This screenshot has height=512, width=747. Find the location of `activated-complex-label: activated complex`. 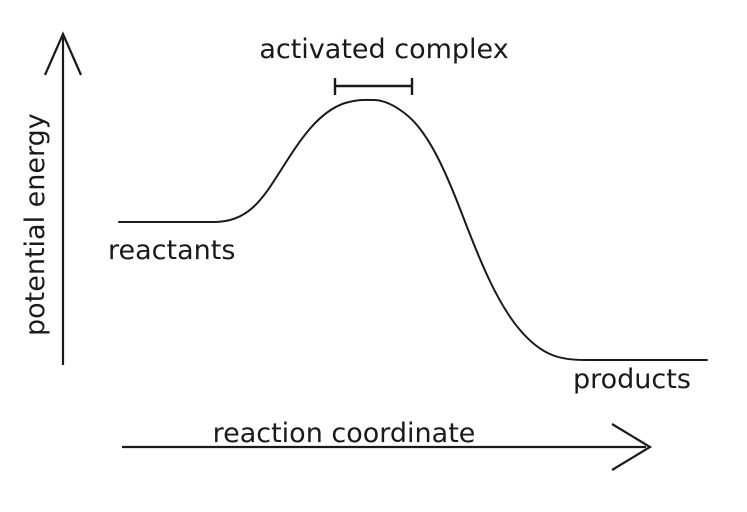

activated-complex-label: activated complex is located at coordinates (383, 49).